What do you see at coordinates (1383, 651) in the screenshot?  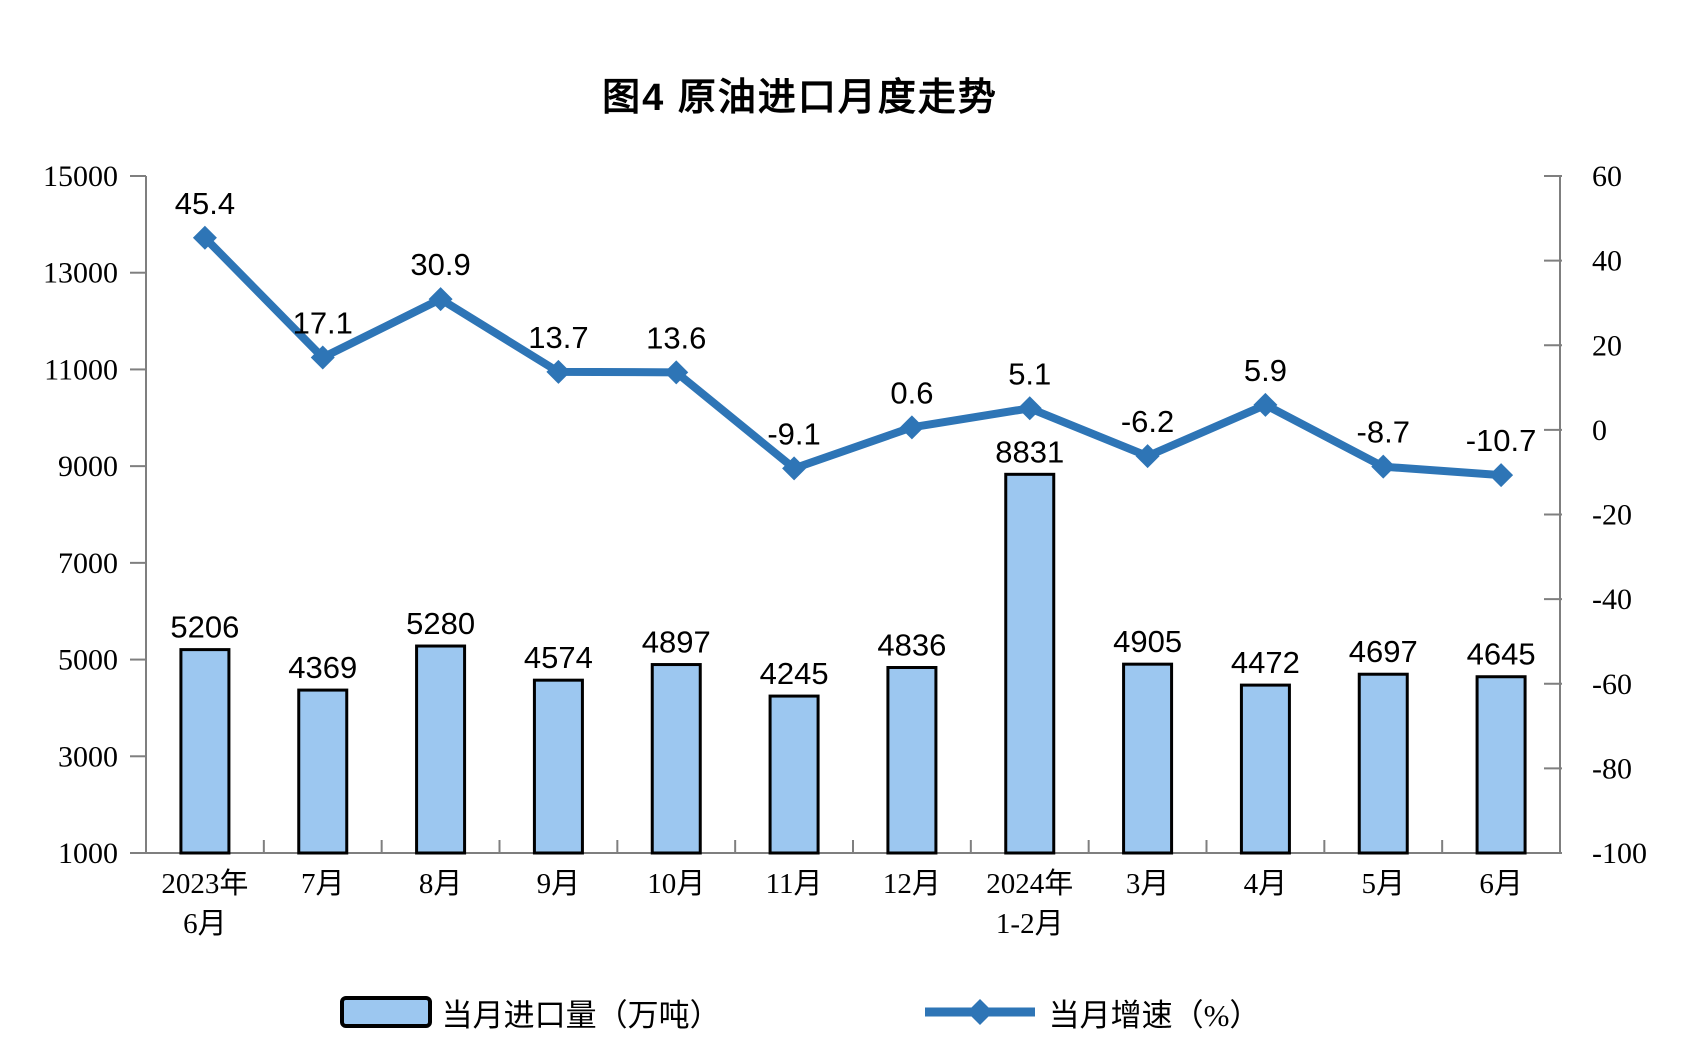 I see `bar-value-label: 4697` at bounding box center [1383, 651].